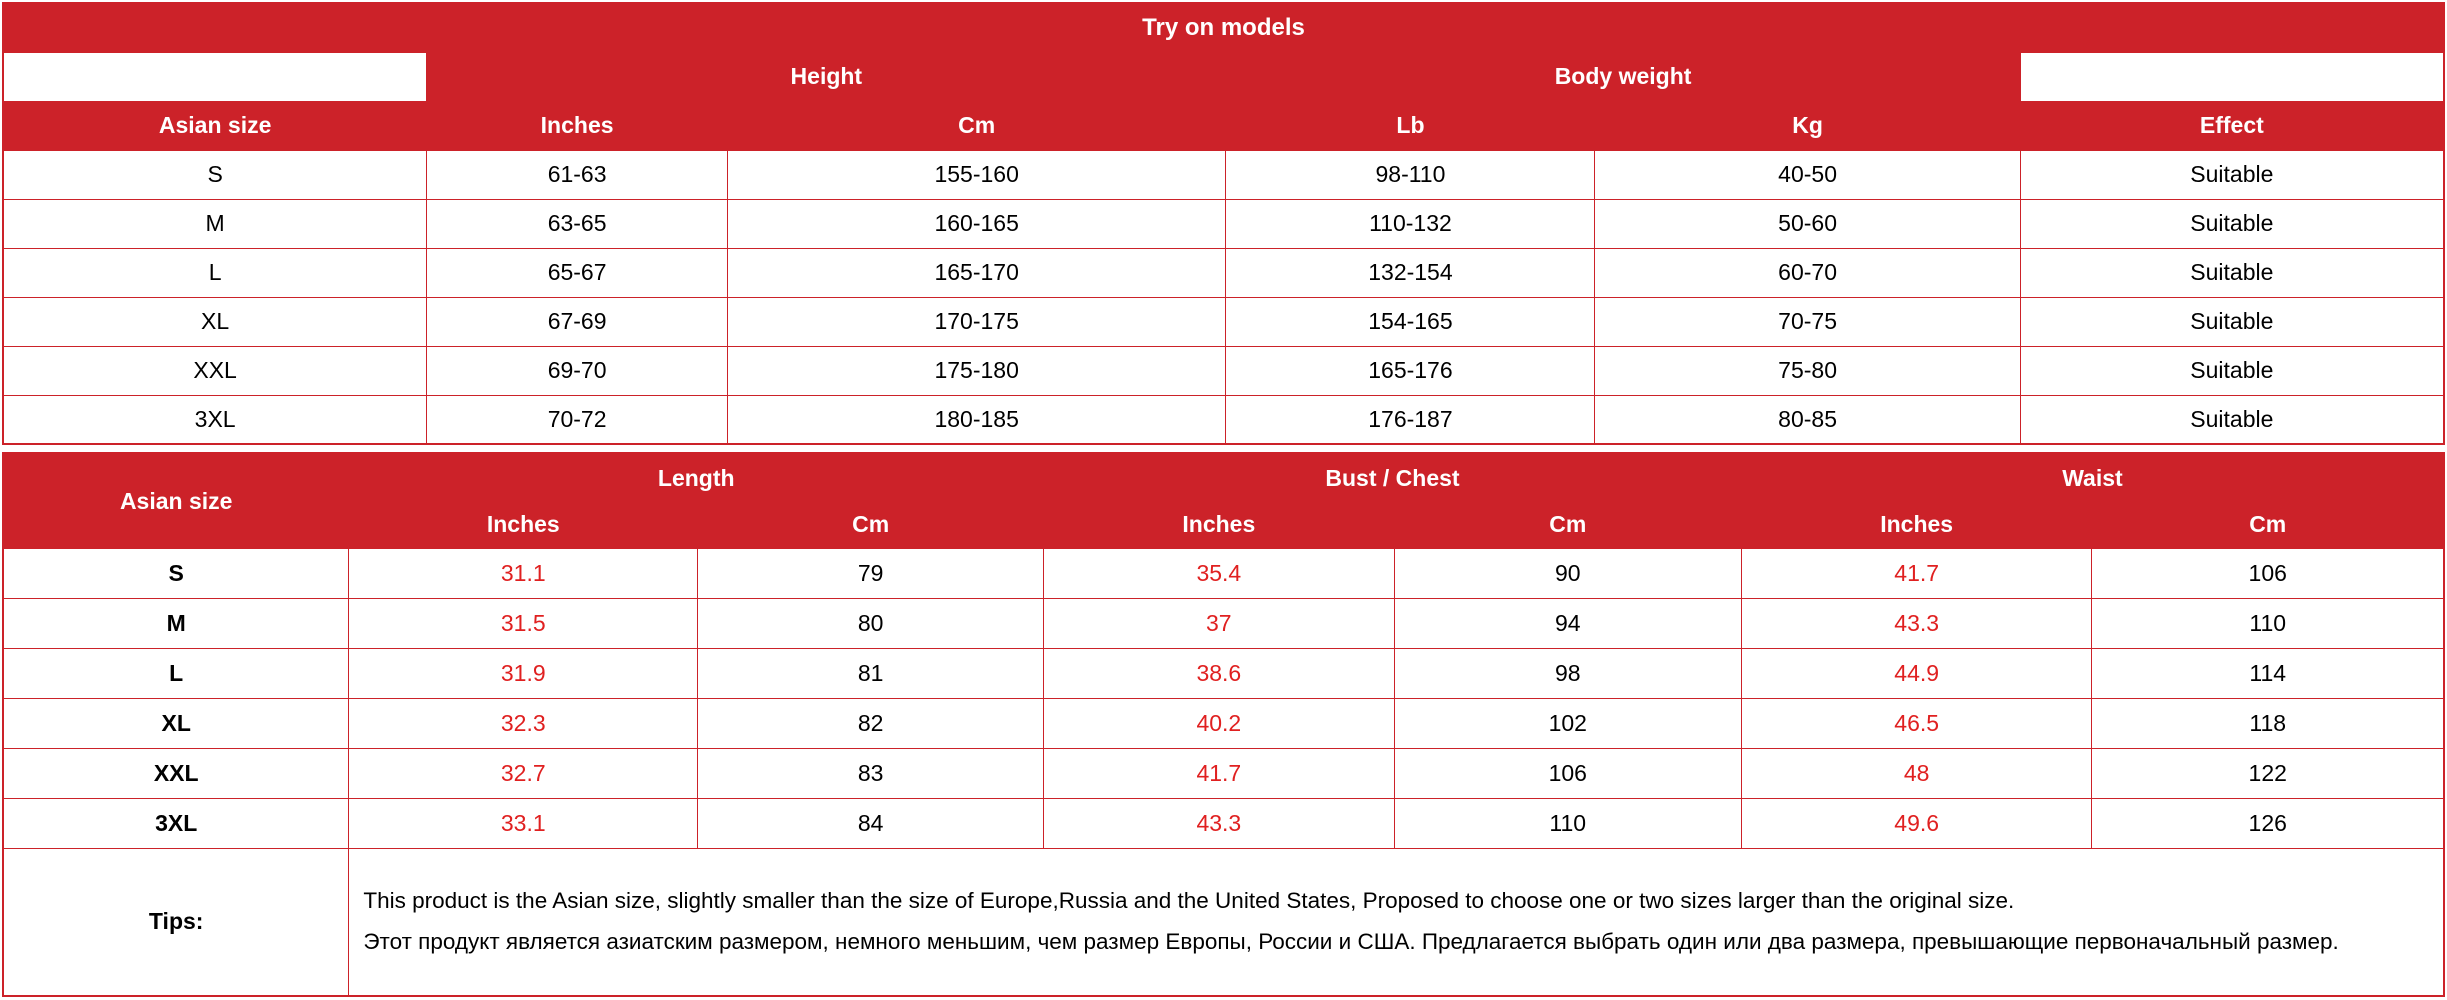  Describe the element at coordinates (1224, 524) in the screenshot. I see `sub-header-row: Inches Cm Inches Cm Inches Cm` at that location.